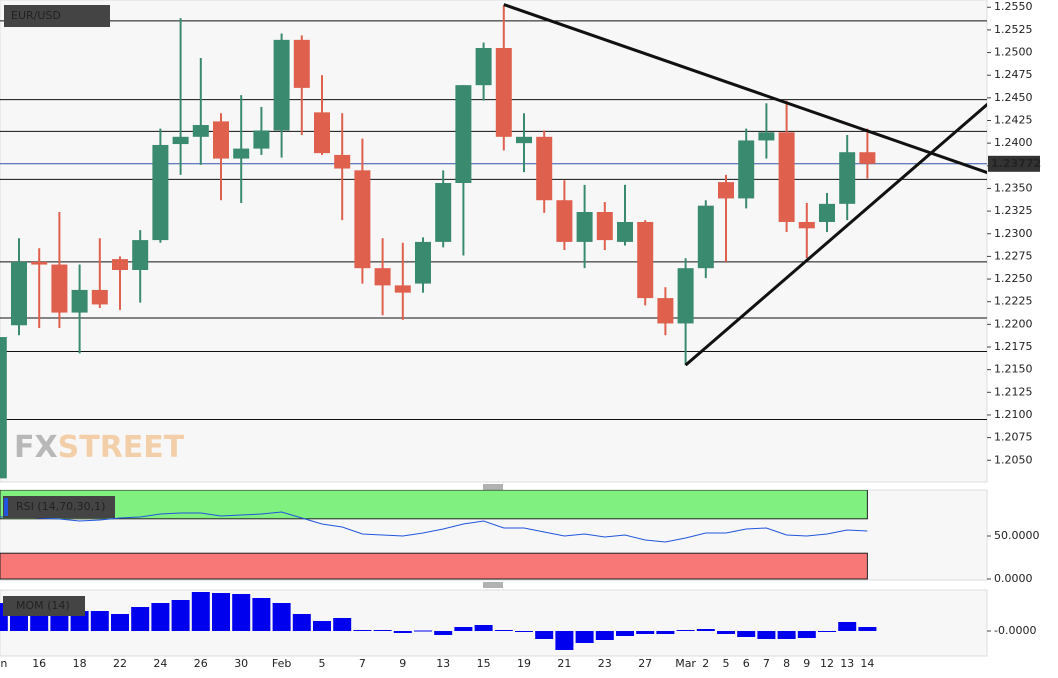  What do you see at coordinates (1013, 210) in the screenshot?
I see `y-tick-label: 1.2325` at bounding box center [1013, 210].